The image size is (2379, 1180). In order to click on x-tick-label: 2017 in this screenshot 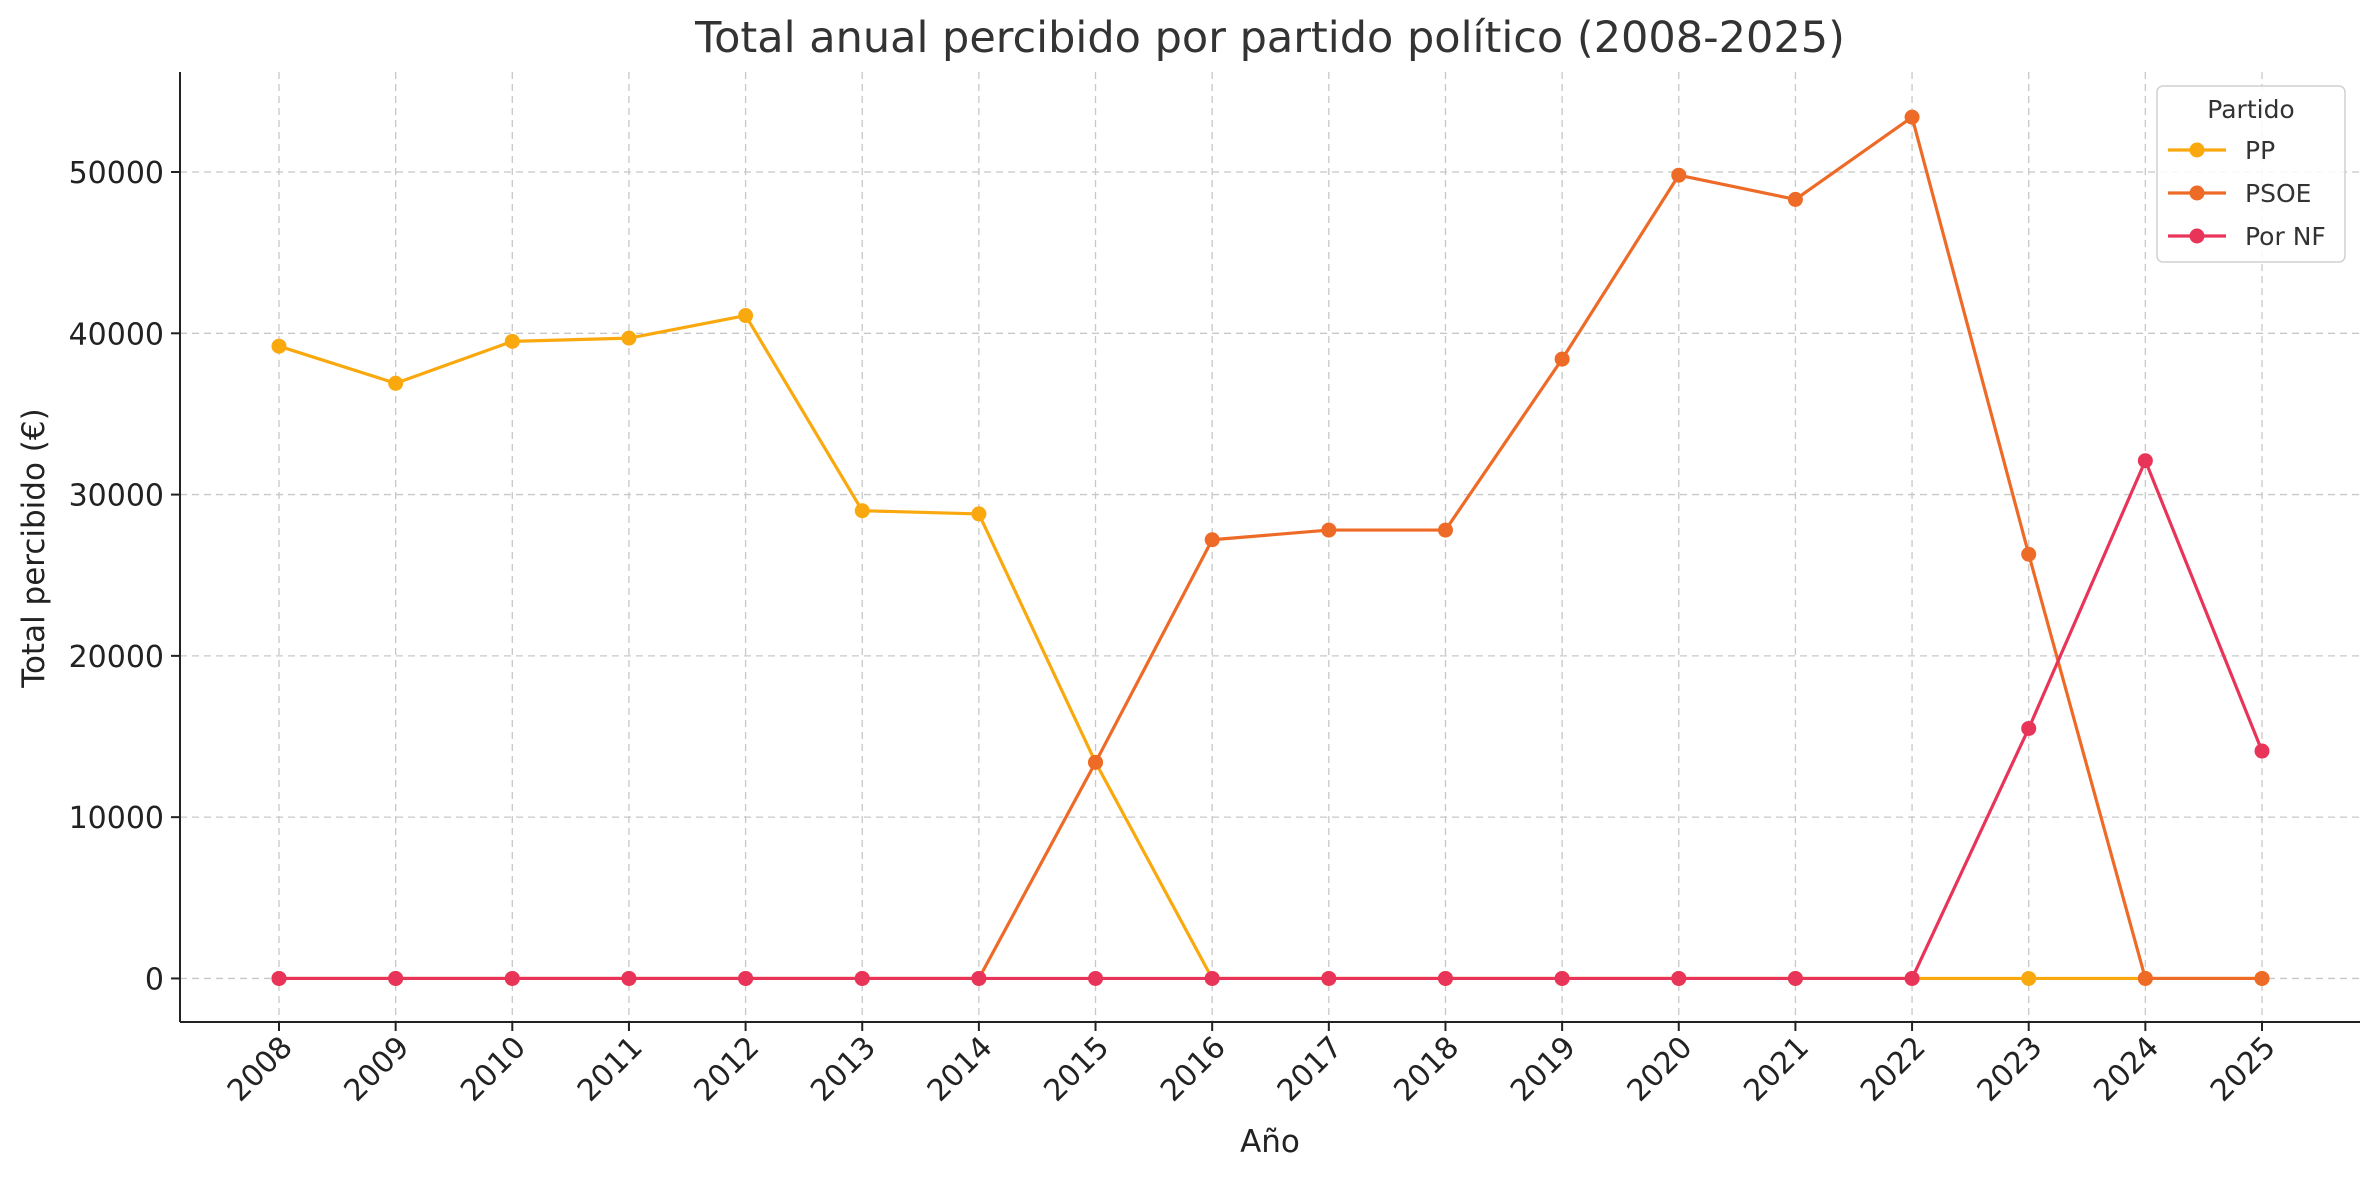, I will do `click(1310, 1069)`.